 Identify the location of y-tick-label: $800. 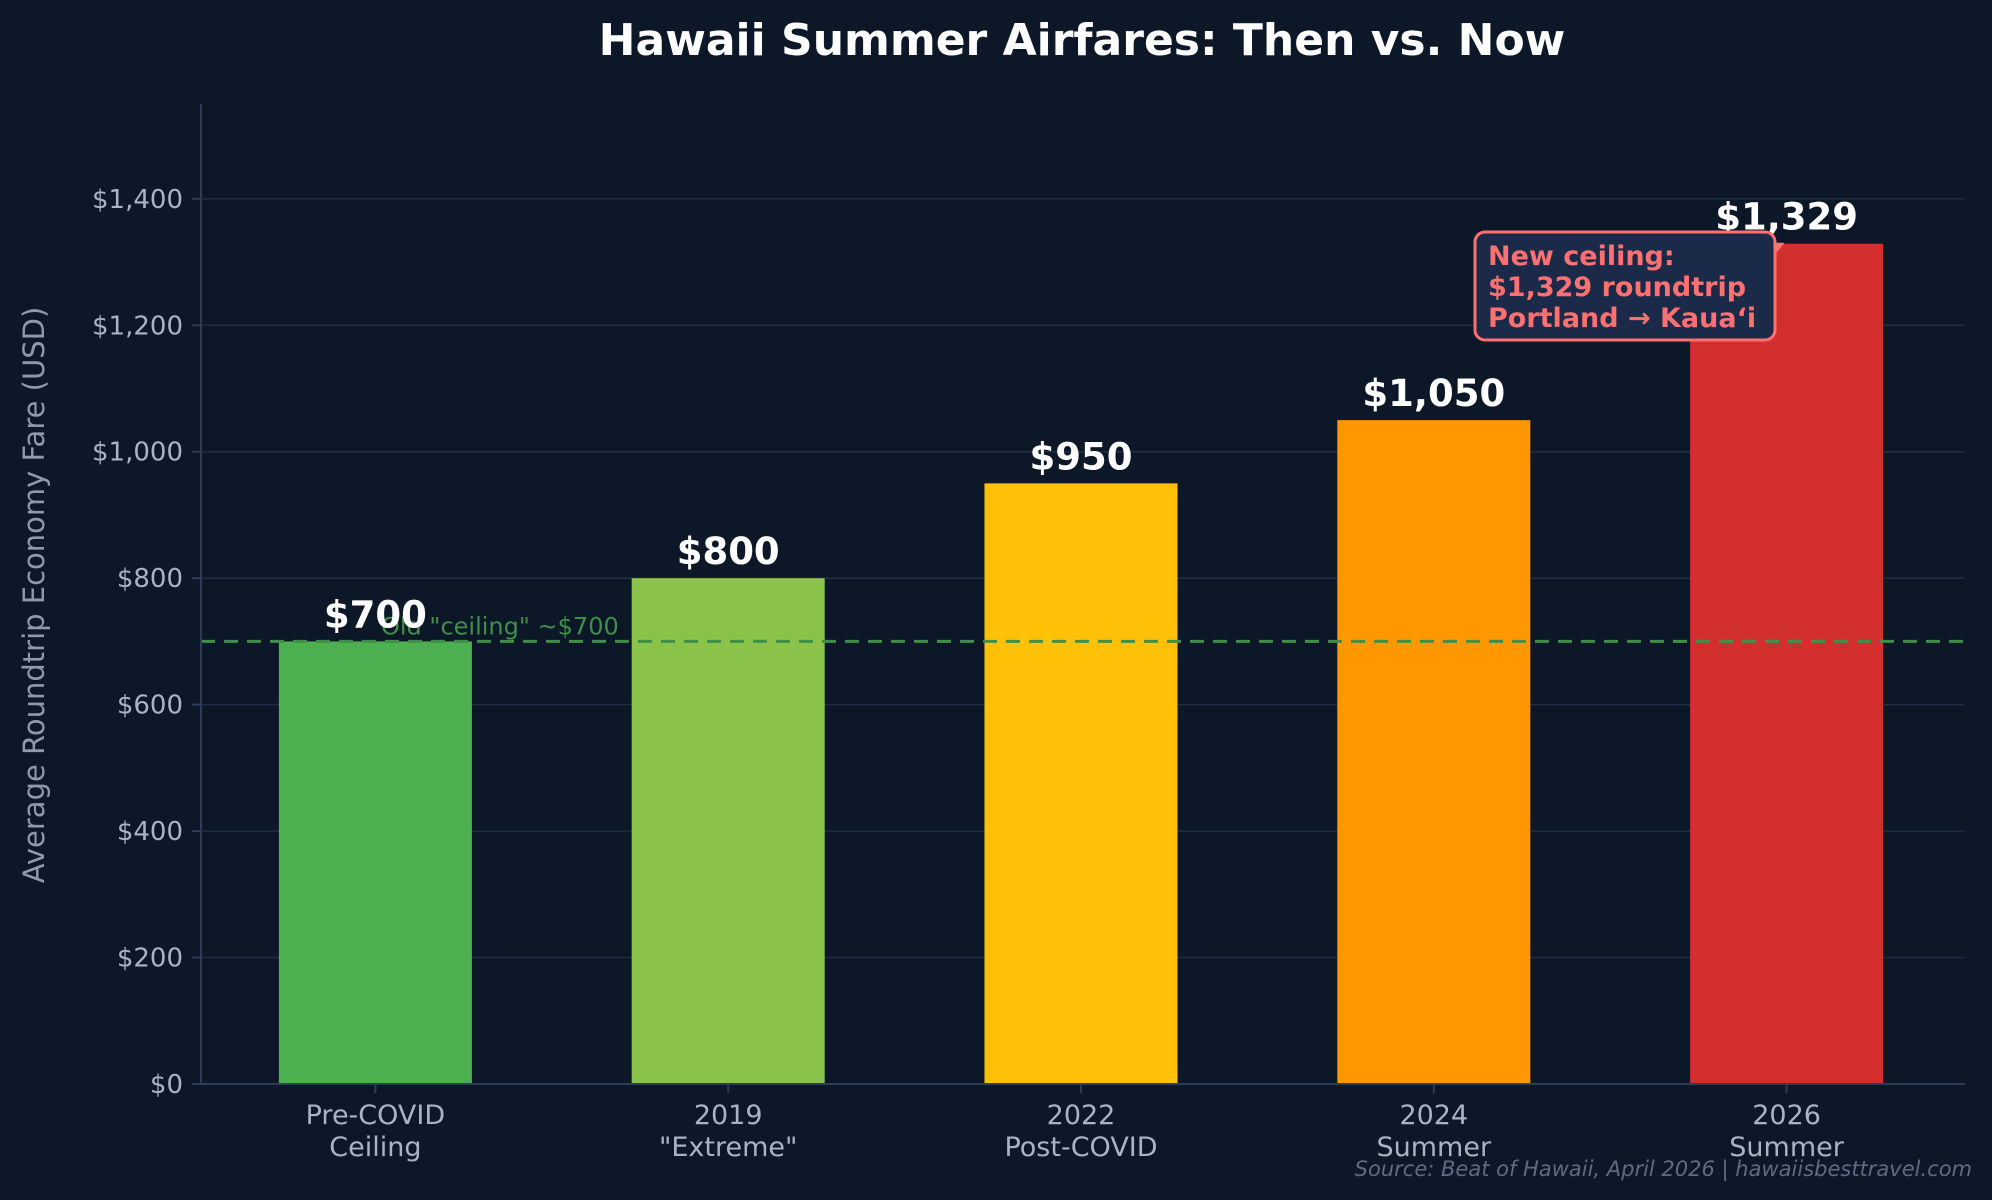
(150, 579).